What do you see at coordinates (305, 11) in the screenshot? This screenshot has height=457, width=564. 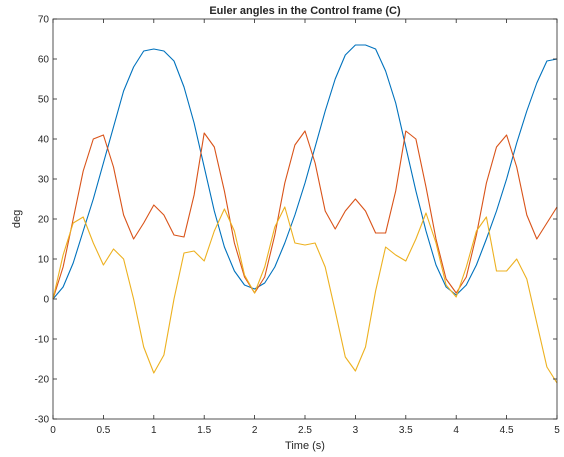 I see `chart-title: Euler angles in the Control frame (C)` at bounding box center [305, 11].